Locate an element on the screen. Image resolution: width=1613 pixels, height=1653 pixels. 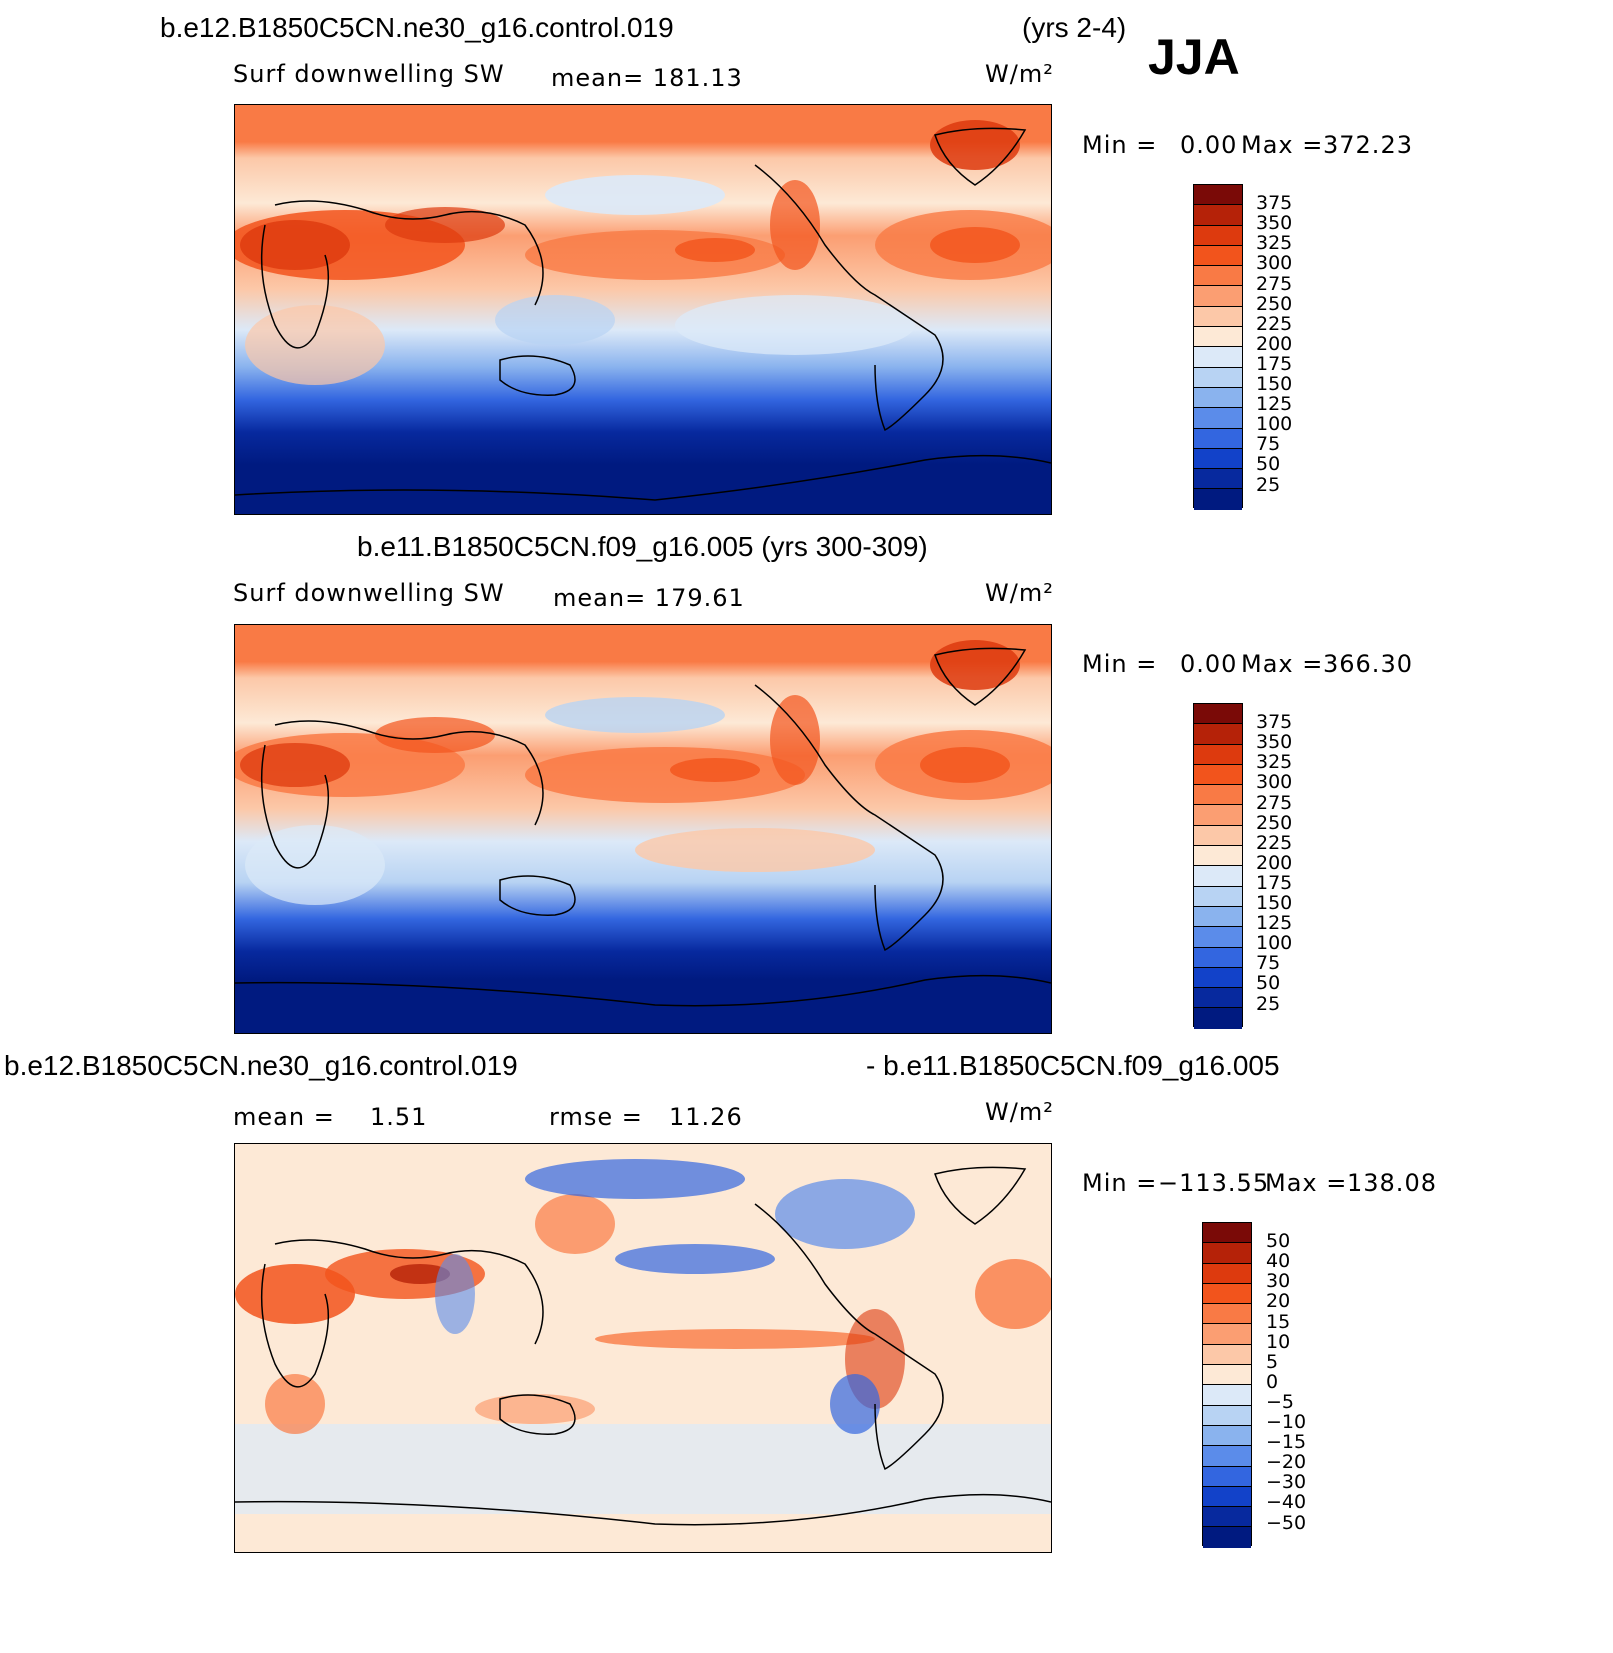
colorbar-tick-label: 0 is located at coordinates (1272, 1381).